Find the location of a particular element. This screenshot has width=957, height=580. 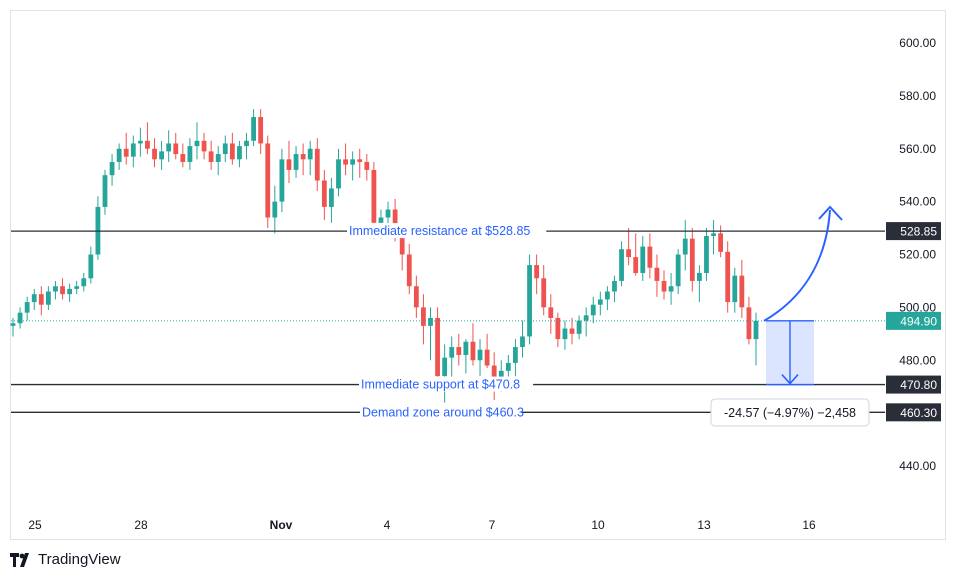

level-label: Immediate support at $470.8 is located at coordinates (440, 385).